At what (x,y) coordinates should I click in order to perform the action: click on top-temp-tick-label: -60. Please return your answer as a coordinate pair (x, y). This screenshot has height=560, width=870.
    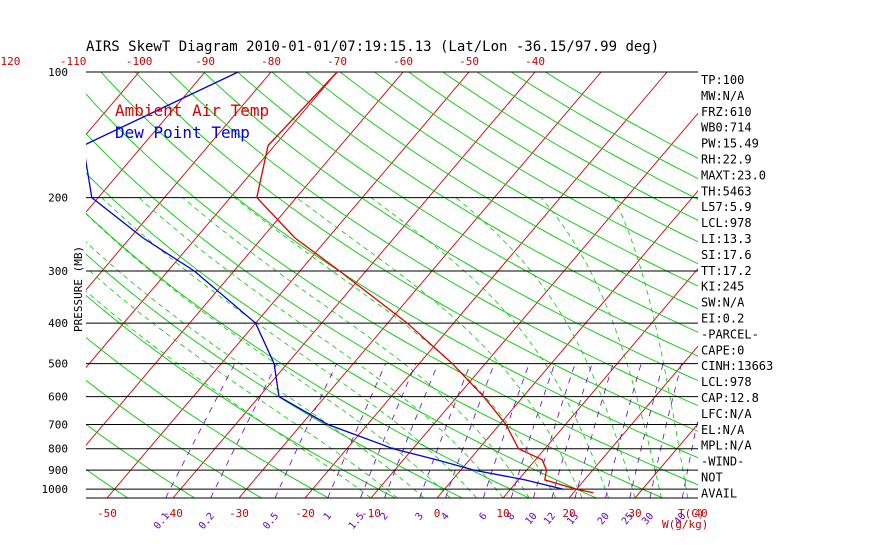
    Looking at the image, I should click on (403, 61).